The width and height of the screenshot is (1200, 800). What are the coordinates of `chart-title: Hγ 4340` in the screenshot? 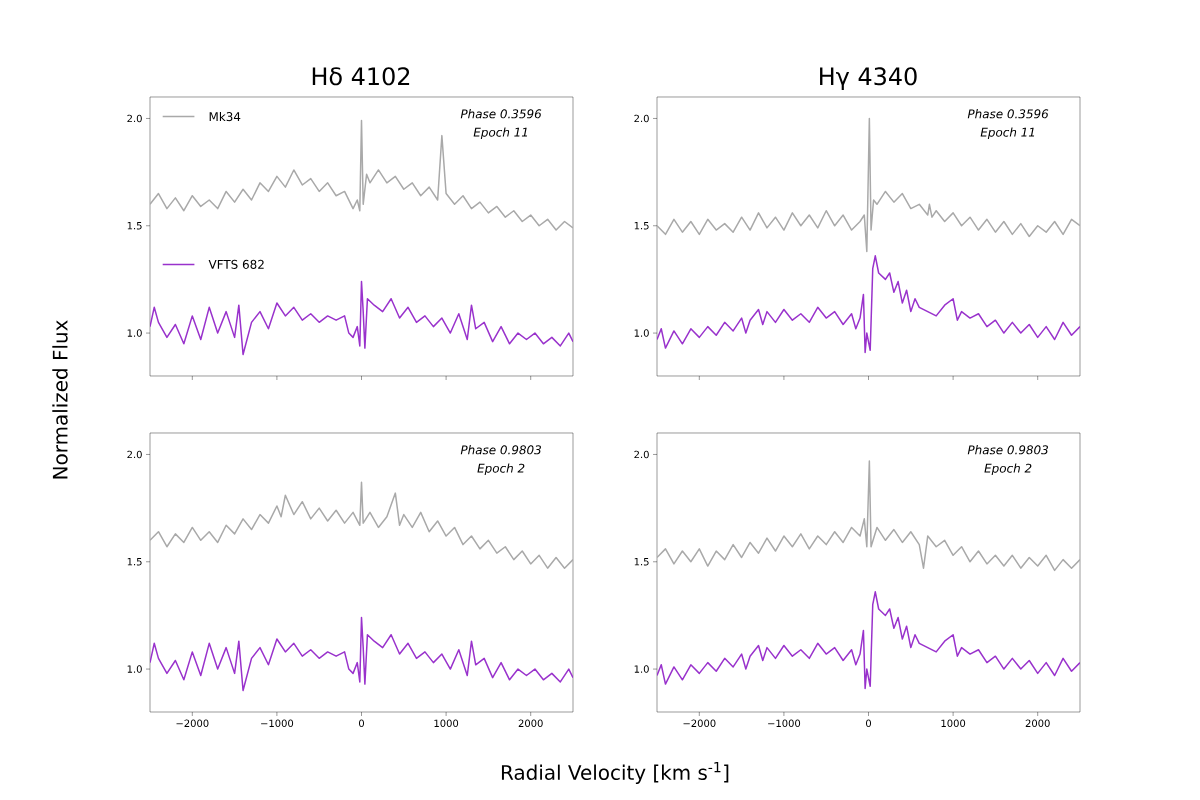 It's located at (868, 78).